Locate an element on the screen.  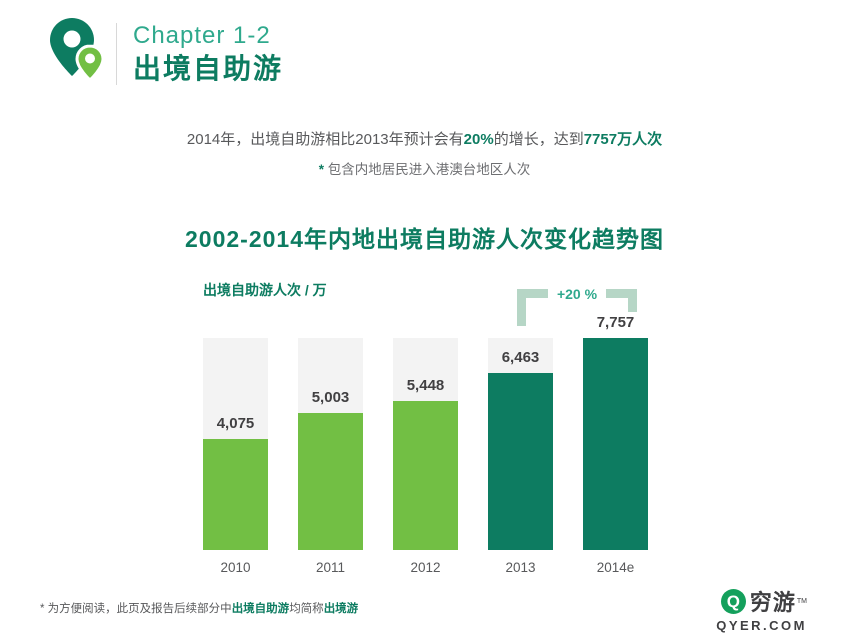
bar-column-2013: 6,463 is located at coordinates (520, 444).